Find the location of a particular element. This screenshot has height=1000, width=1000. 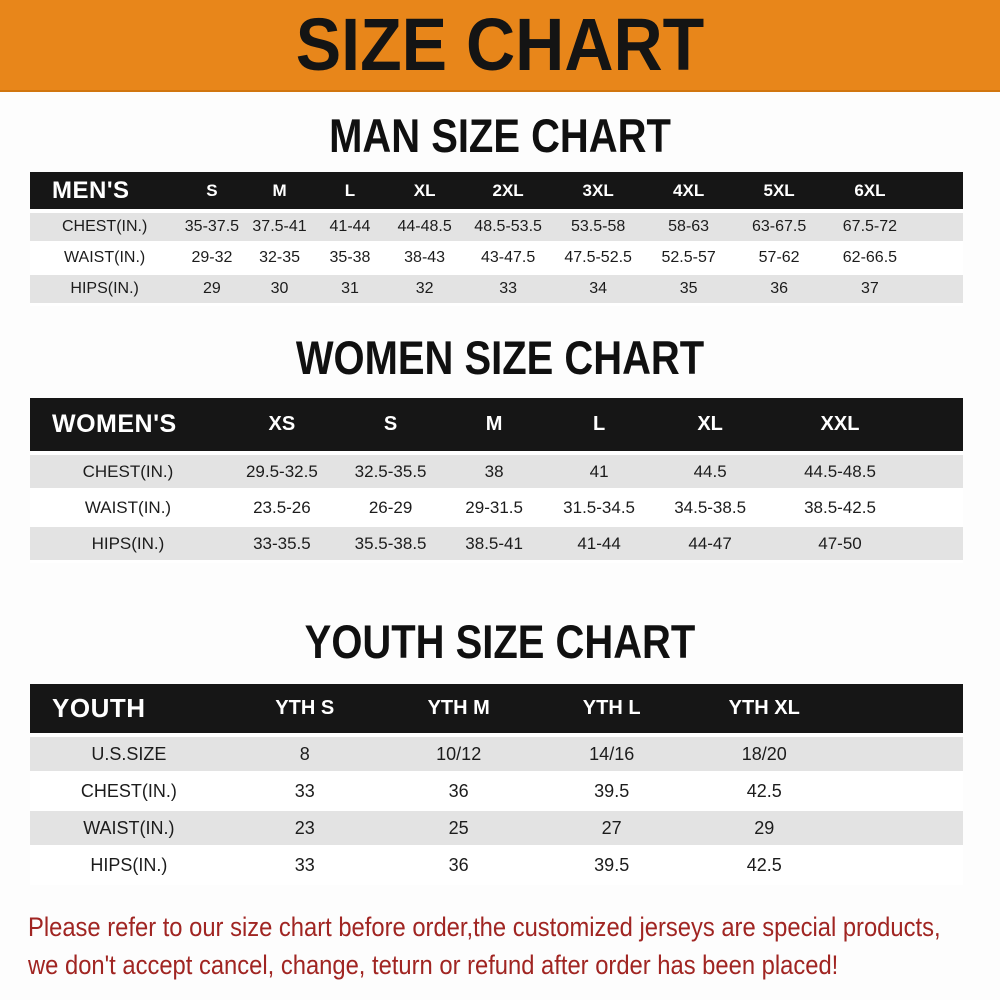

size-value: 38 is located at coordinates (494, 473).